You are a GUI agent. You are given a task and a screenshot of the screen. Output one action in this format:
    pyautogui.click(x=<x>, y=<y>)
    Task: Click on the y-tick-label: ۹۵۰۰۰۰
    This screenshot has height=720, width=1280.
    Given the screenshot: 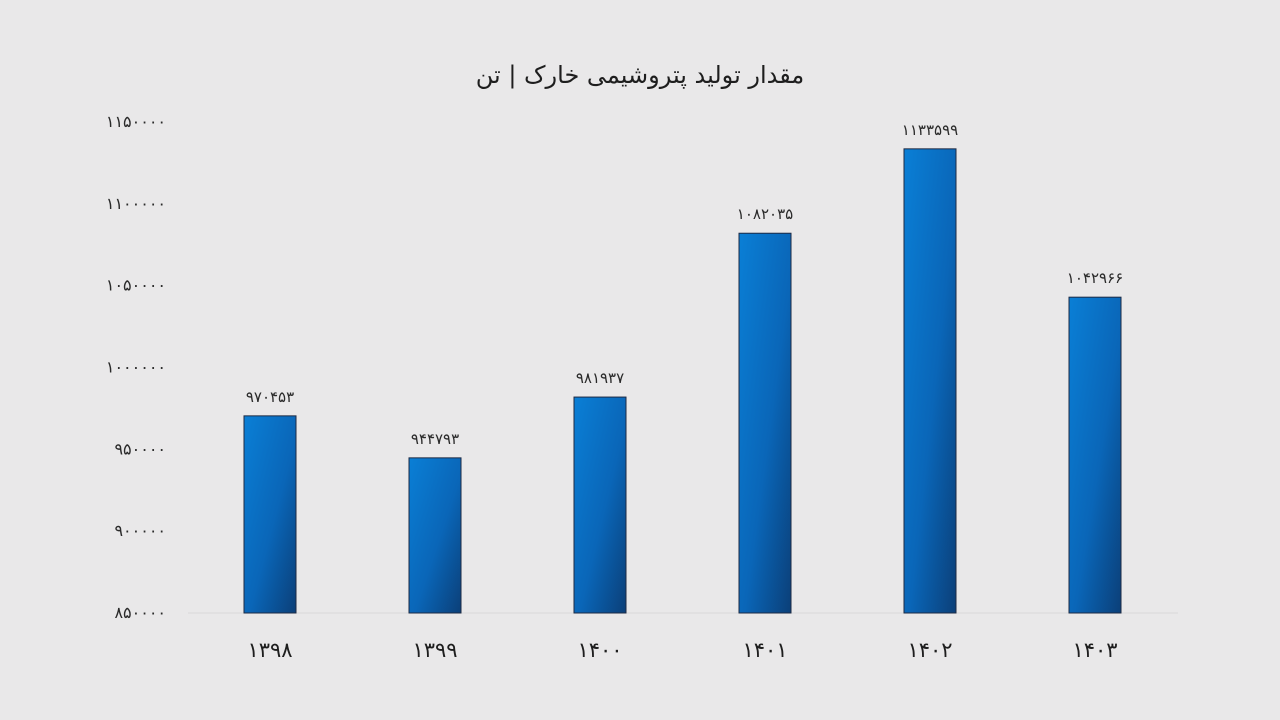 What is the action you would take?
    pyautogui.click(x=140, y=448)
    